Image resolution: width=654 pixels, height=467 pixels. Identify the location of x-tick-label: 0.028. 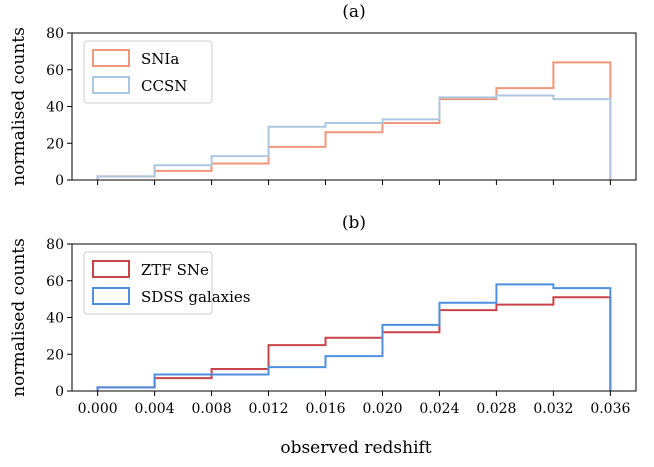
(496, 409).